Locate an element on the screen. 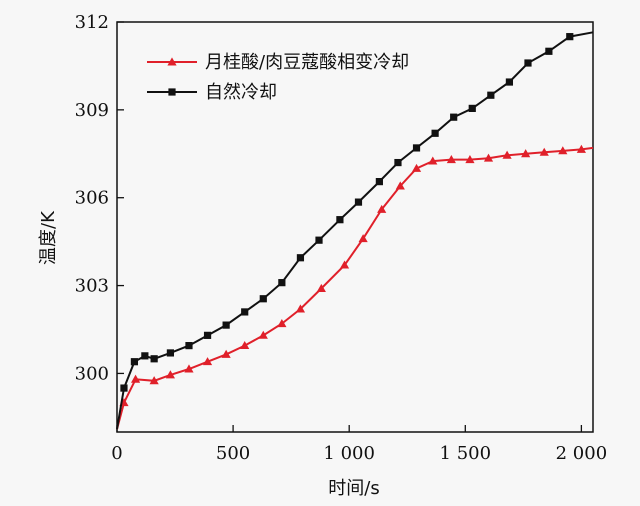 The height and width of the screenshot is (506, 640). y-tick-label: 300 is located at coordinates (92, 373).